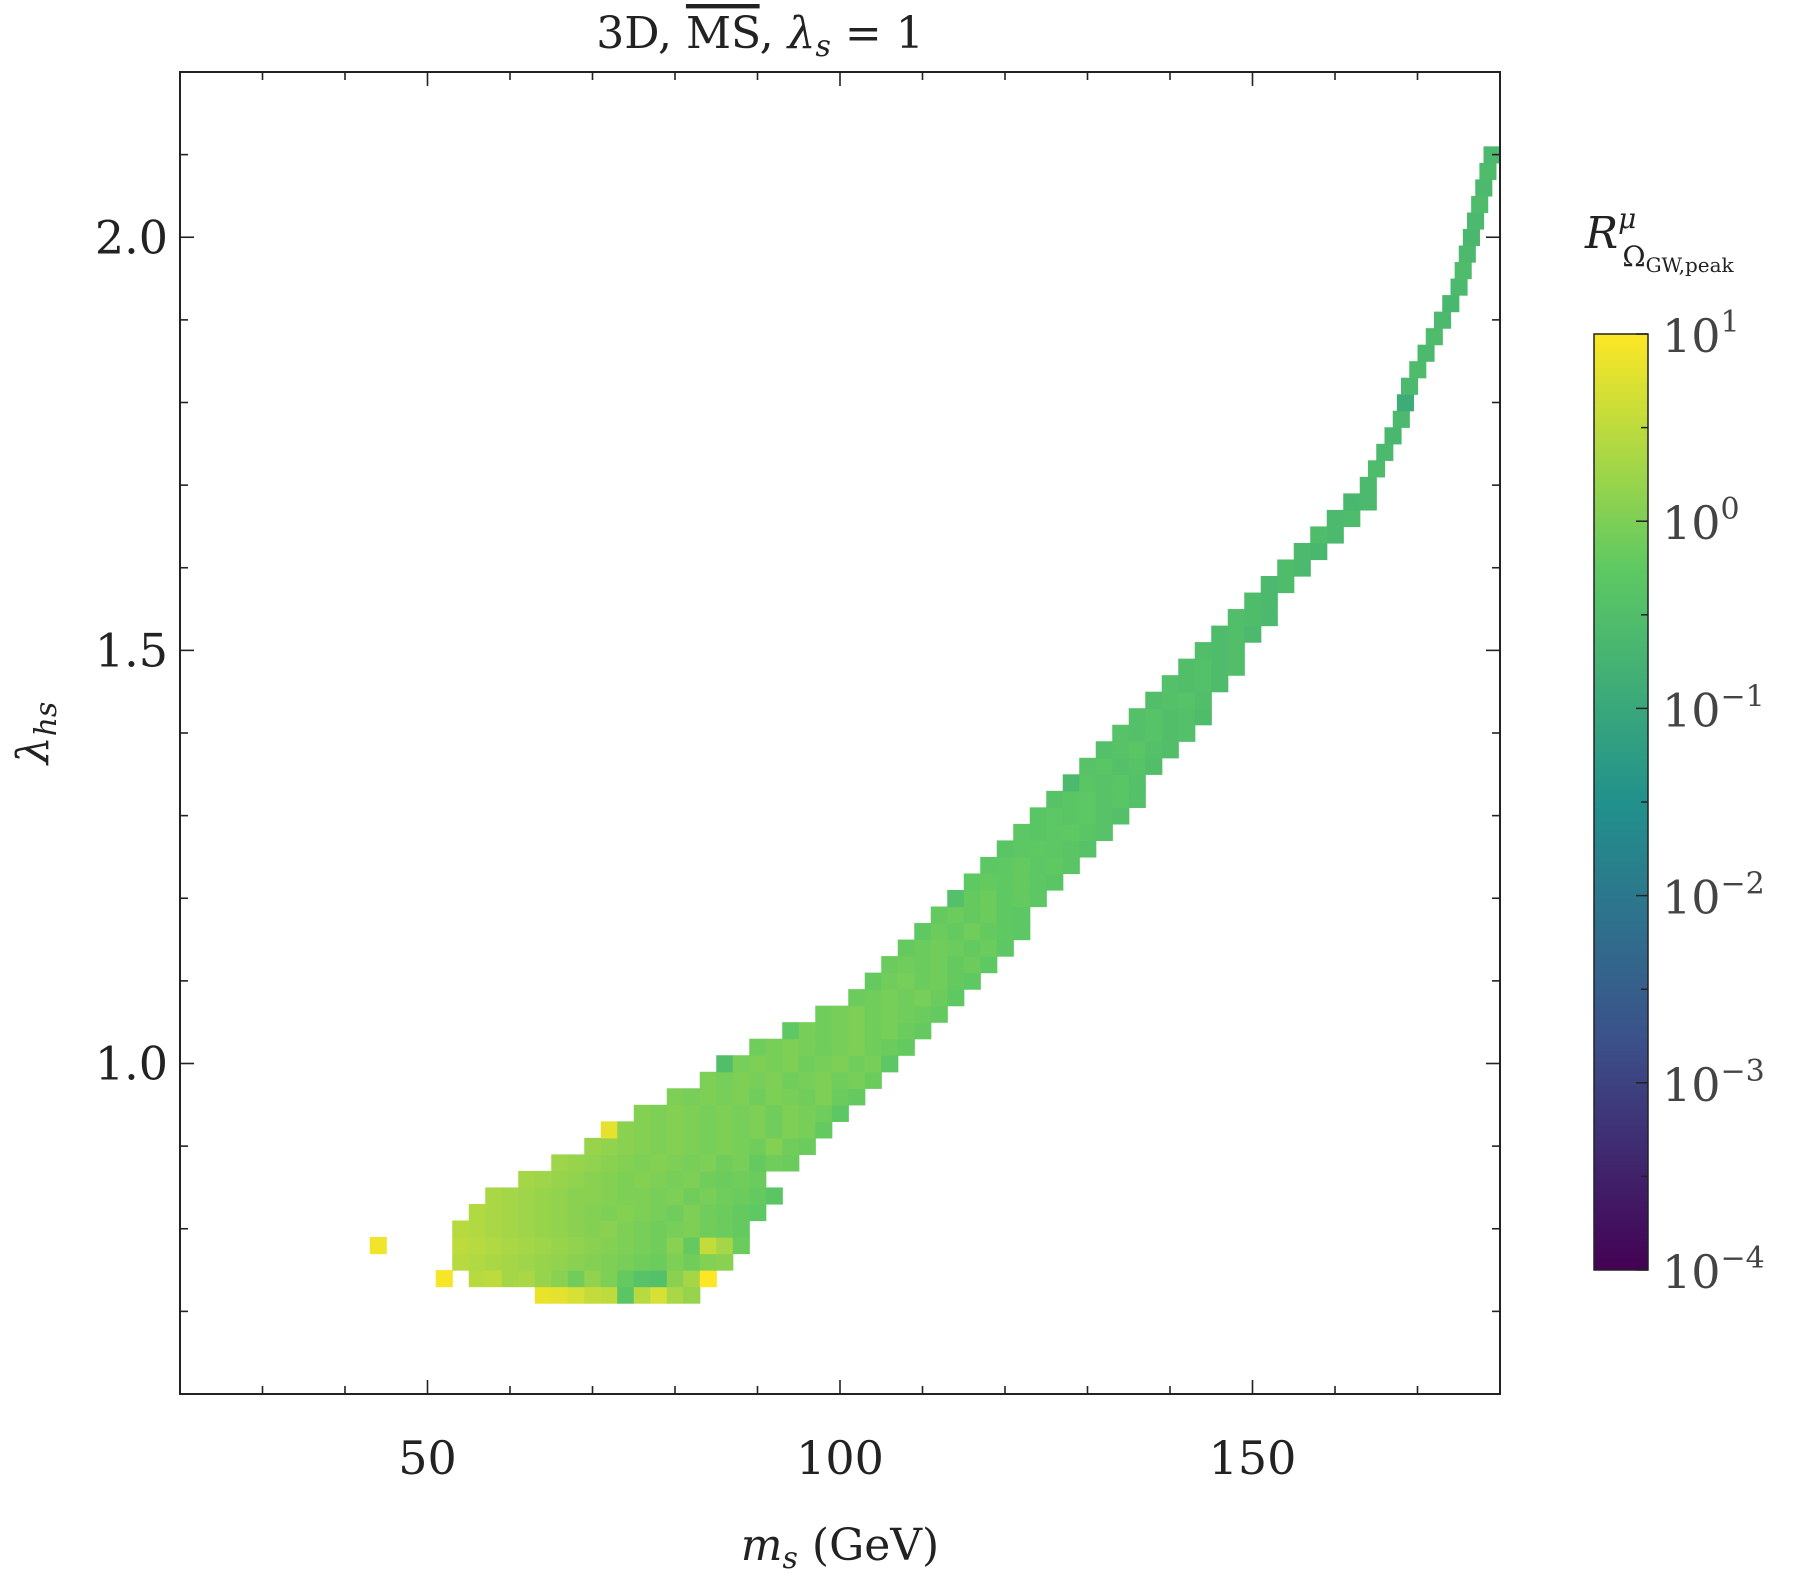 This screenshot has width=1793, height=1579. I want to click on title-scheme: MS, so click(723, 33).